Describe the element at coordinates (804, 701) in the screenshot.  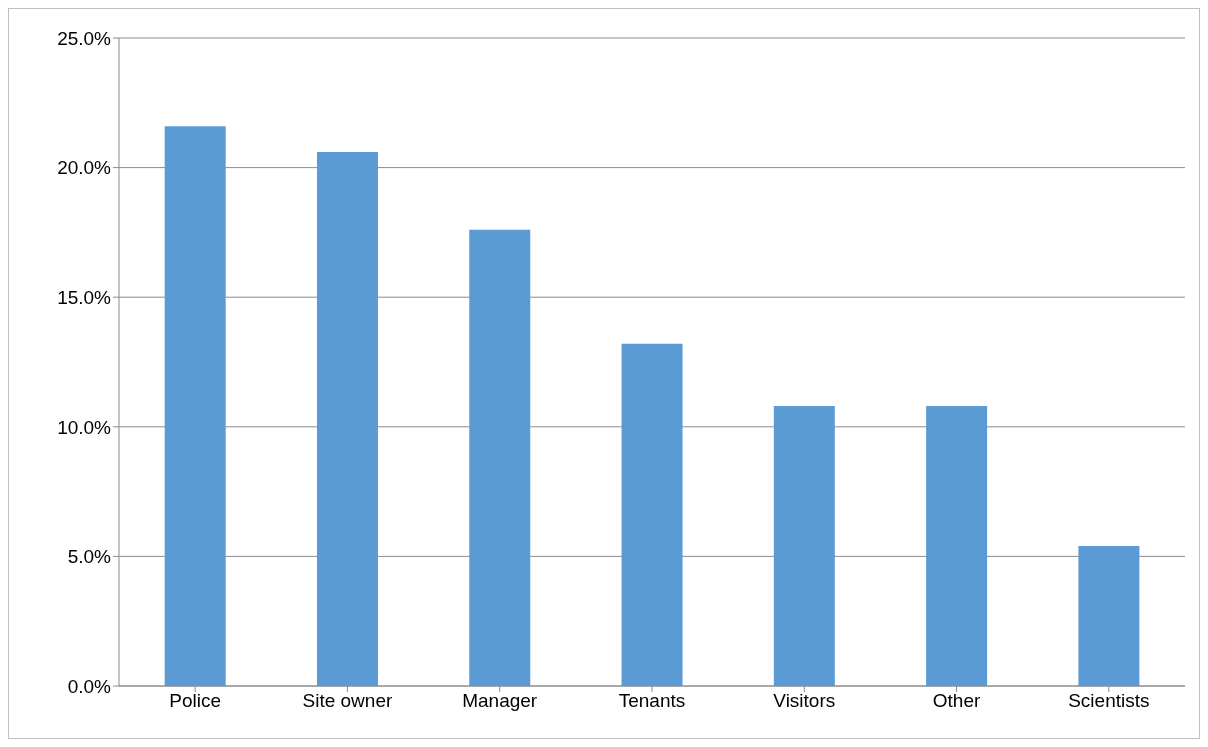
I see `x-tick-label: Visitors` at that location.